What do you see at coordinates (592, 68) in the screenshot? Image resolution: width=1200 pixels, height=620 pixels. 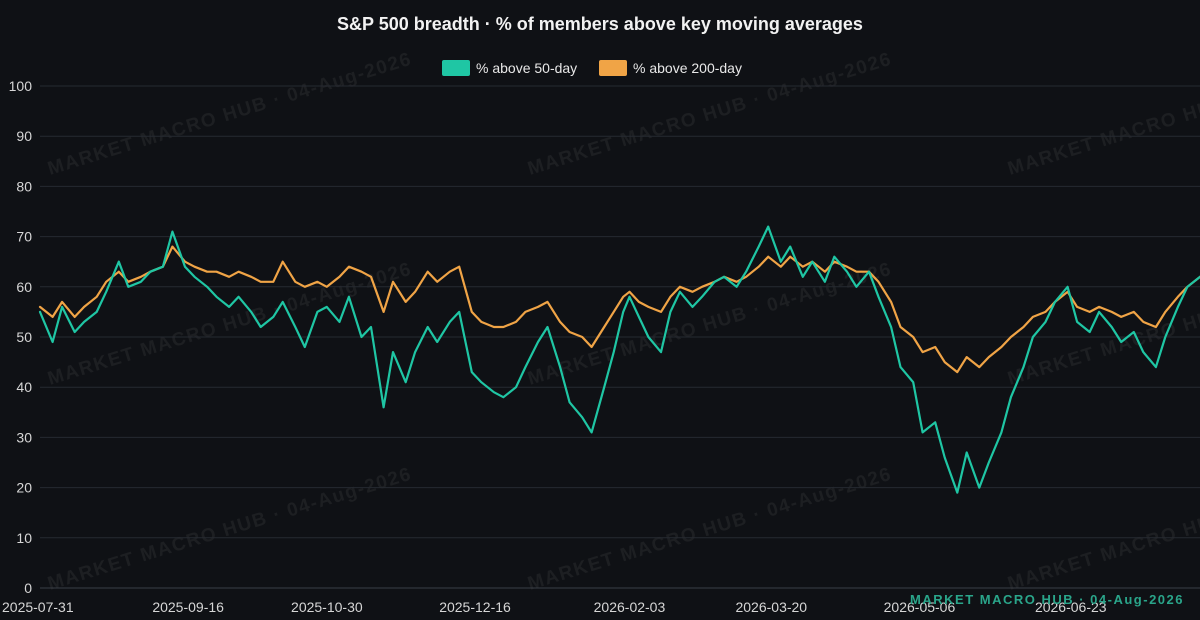 I see `legend: % above 50-day % above 200-day` at bounding box center [592, 68].